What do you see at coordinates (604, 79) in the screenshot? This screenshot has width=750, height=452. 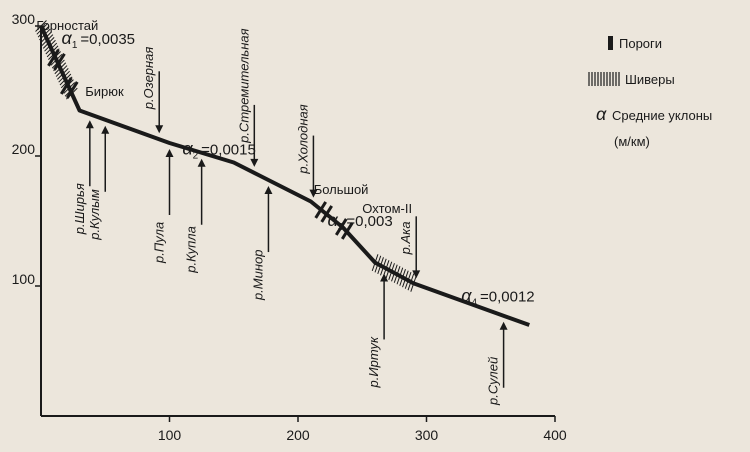 I see `legend-shivers-swatch` at bounding box center [604, 79].